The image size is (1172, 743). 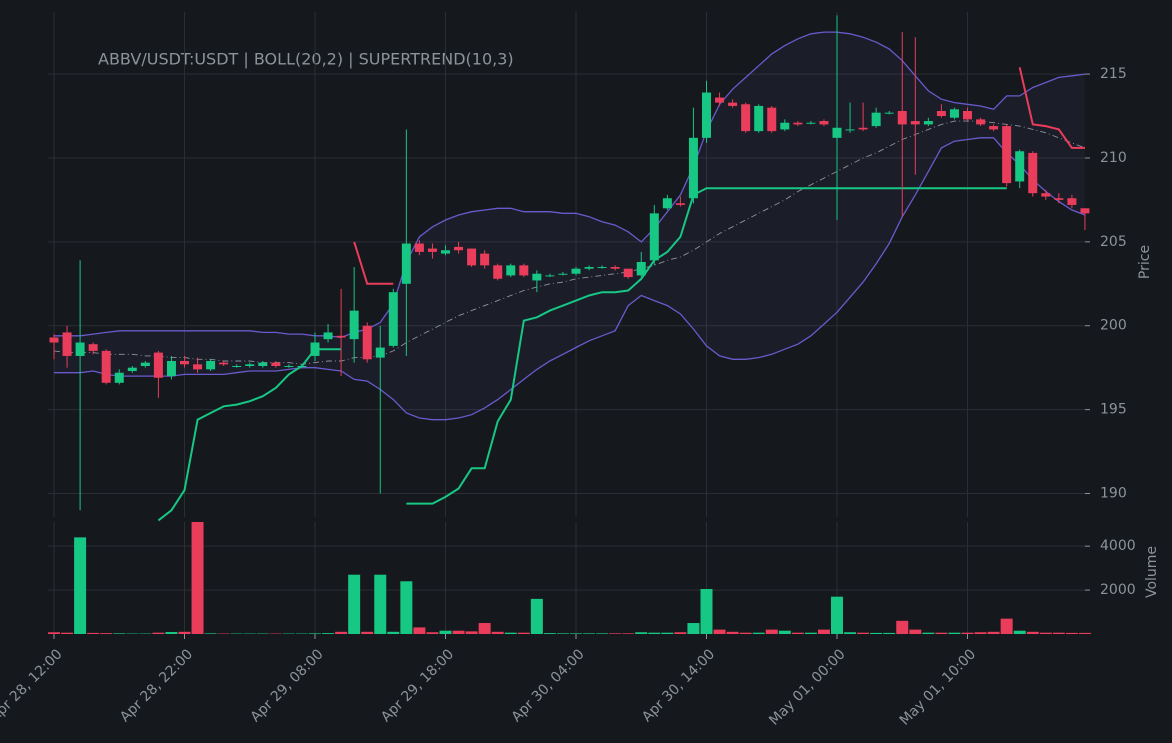 I want to click on y-tick-label: 195, so click(x=1113, y=410).